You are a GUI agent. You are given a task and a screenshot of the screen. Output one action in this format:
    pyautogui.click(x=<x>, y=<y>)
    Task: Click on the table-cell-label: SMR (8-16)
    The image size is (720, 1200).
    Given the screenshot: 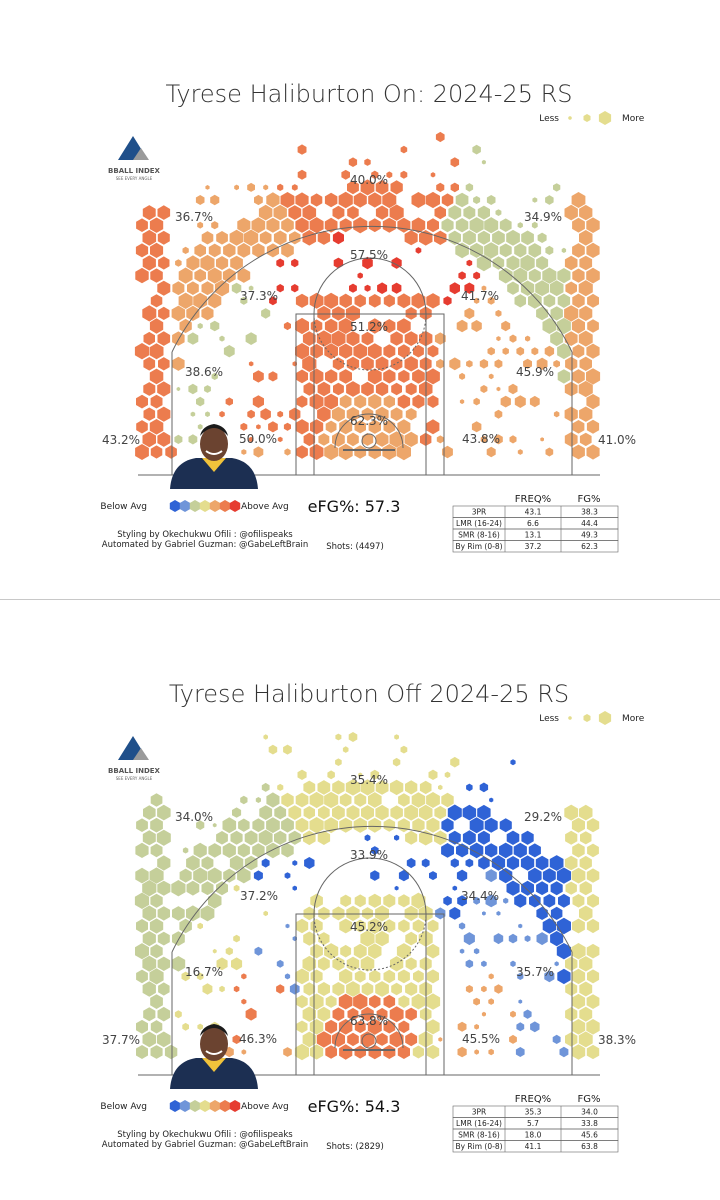 What is the action you would take?
    pyautogui.click(x=479, y=1135)
    